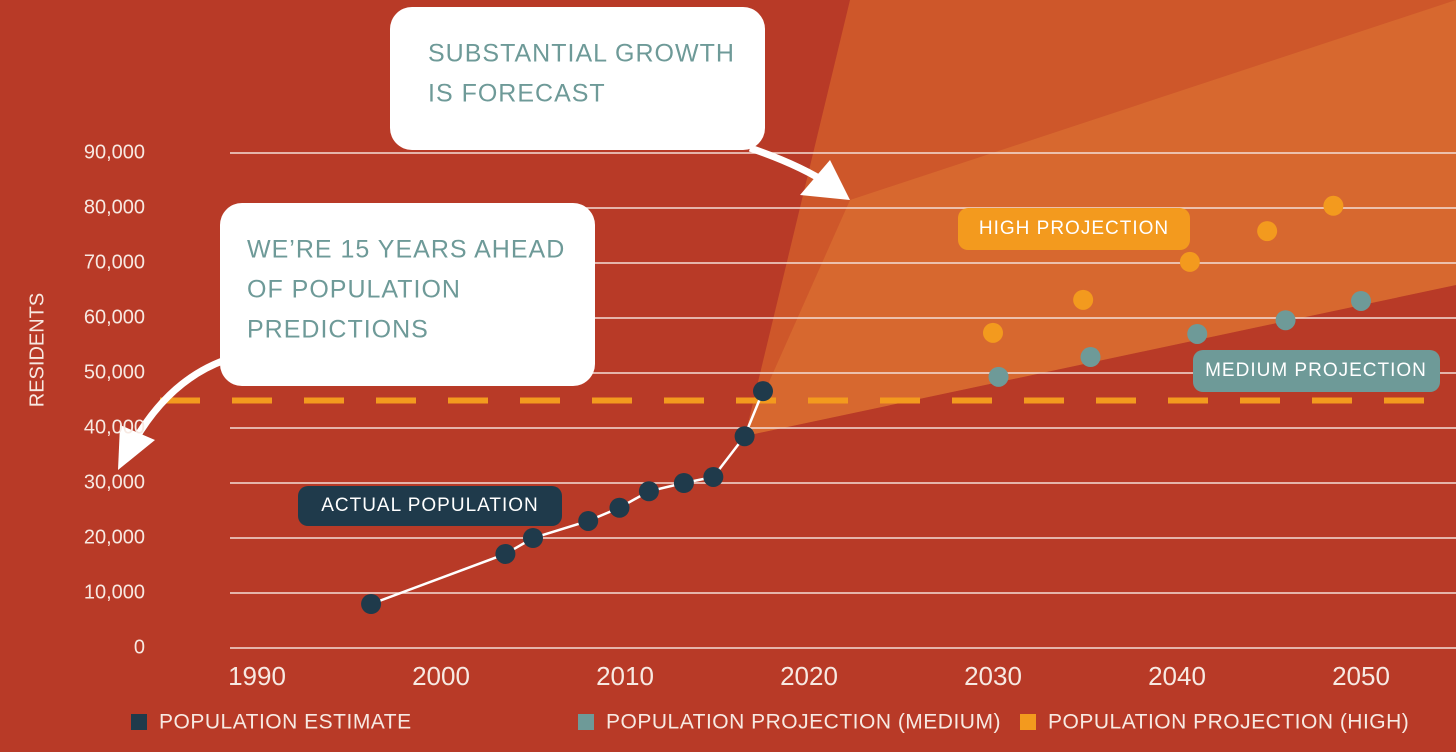  I want to click on arrow, so click(179, 399).